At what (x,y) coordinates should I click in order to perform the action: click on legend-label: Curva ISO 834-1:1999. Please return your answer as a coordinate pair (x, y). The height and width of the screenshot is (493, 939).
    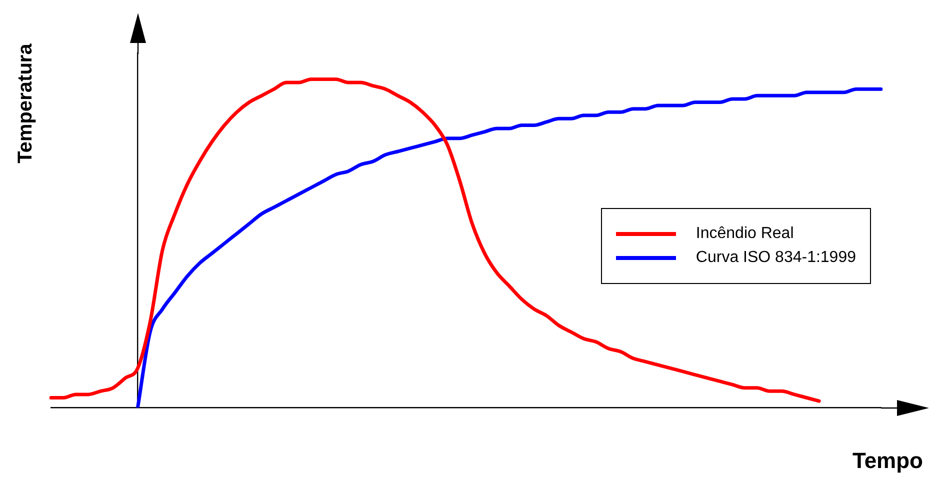
    Looking at the image, I should click on (776, 258).